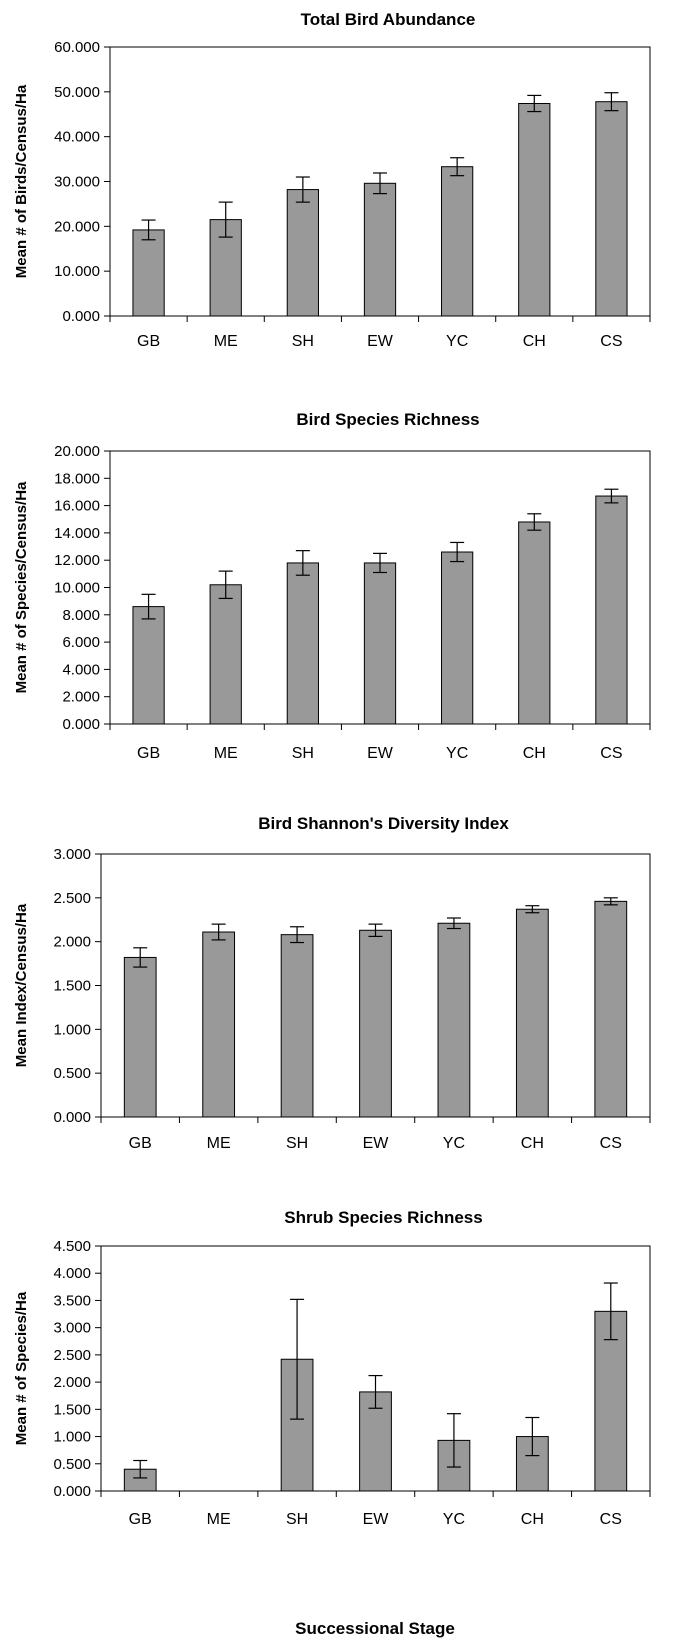  What do you see at coordinates (77, 560) in the screenshot?
I see `y-tick-label: 12.000` at bounding box center [77, 560].